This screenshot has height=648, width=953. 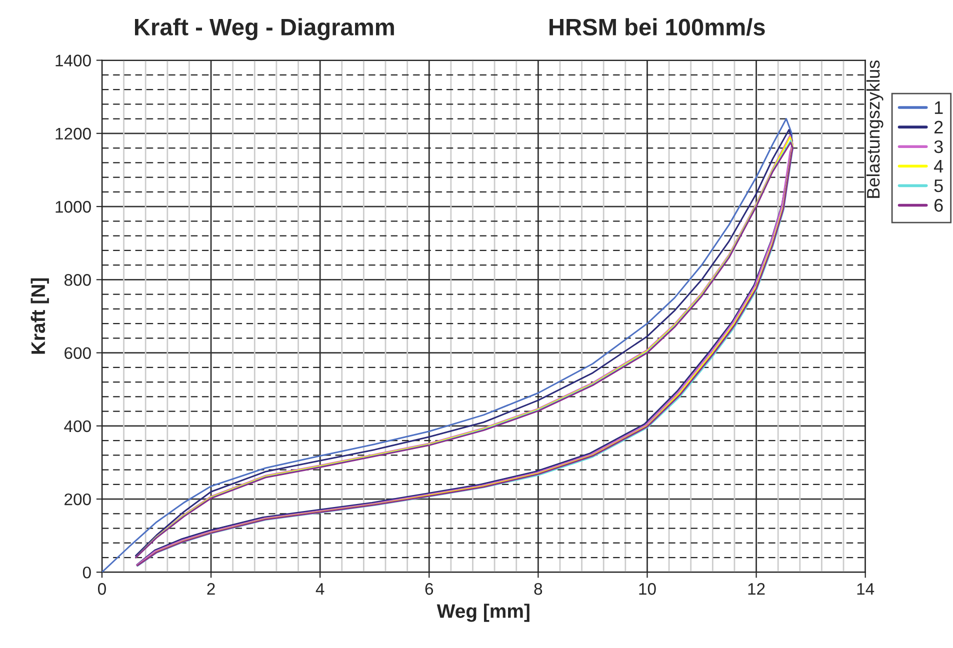 I want to click on x-tick-label: 10, so click(x=647, y=589).